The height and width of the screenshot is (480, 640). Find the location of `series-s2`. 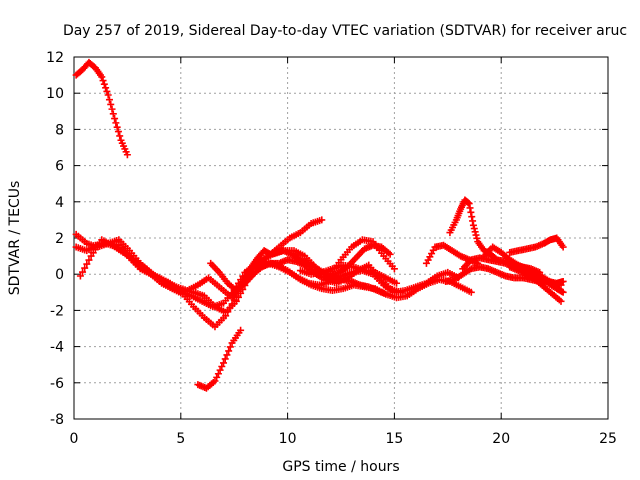

series-s2 is located at coordinates (219, 359).